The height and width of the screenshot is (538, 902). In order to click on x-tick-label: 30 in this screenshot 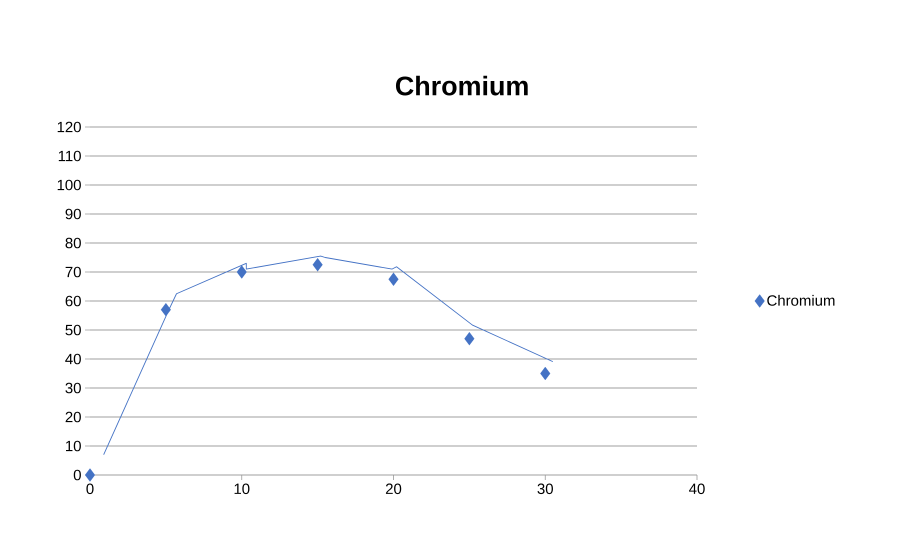, I will do `click(545, 488)`.